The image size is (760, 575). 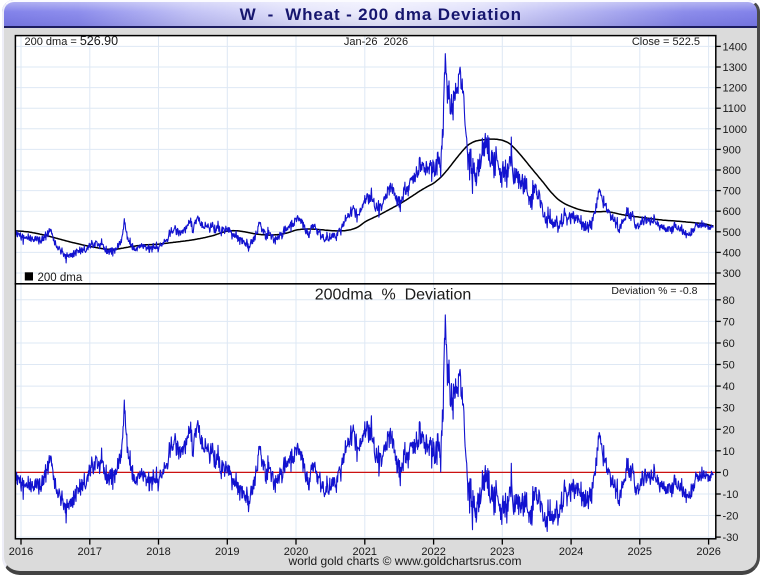 What do you see at coordinates (729, 322) in the screenshot?
I see `svg-text: 70` at bounding box center [729, 322].